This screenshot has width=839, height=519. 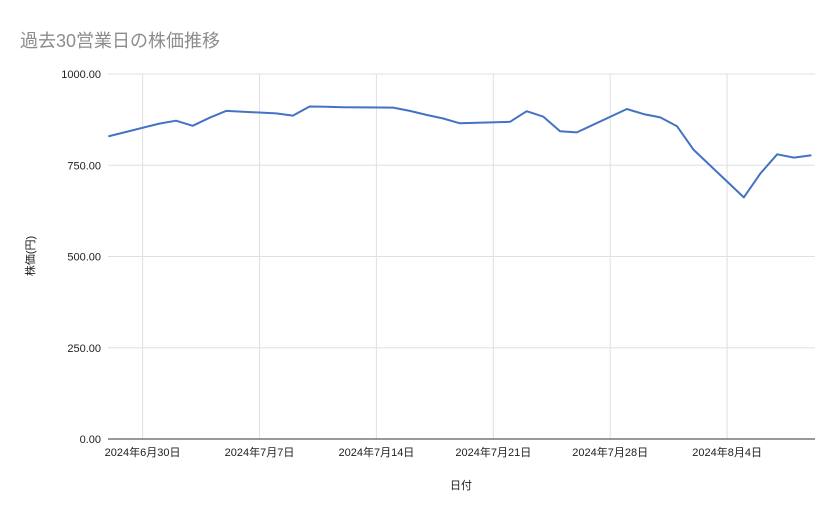 I want to click on x-axis-title: 日付, so click(x=461, y=486).